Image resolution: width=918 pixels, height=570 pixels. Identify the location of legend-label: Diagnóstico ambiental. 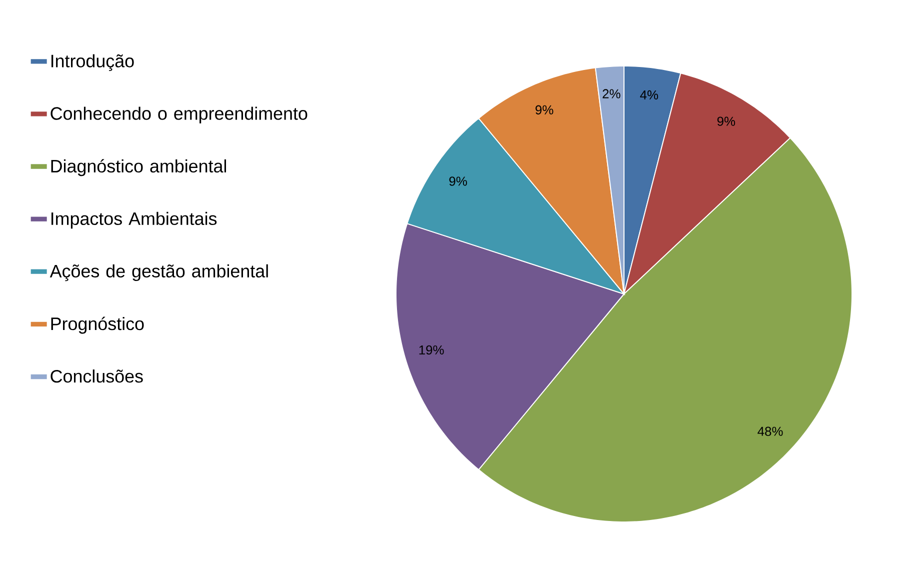
(138, 167).